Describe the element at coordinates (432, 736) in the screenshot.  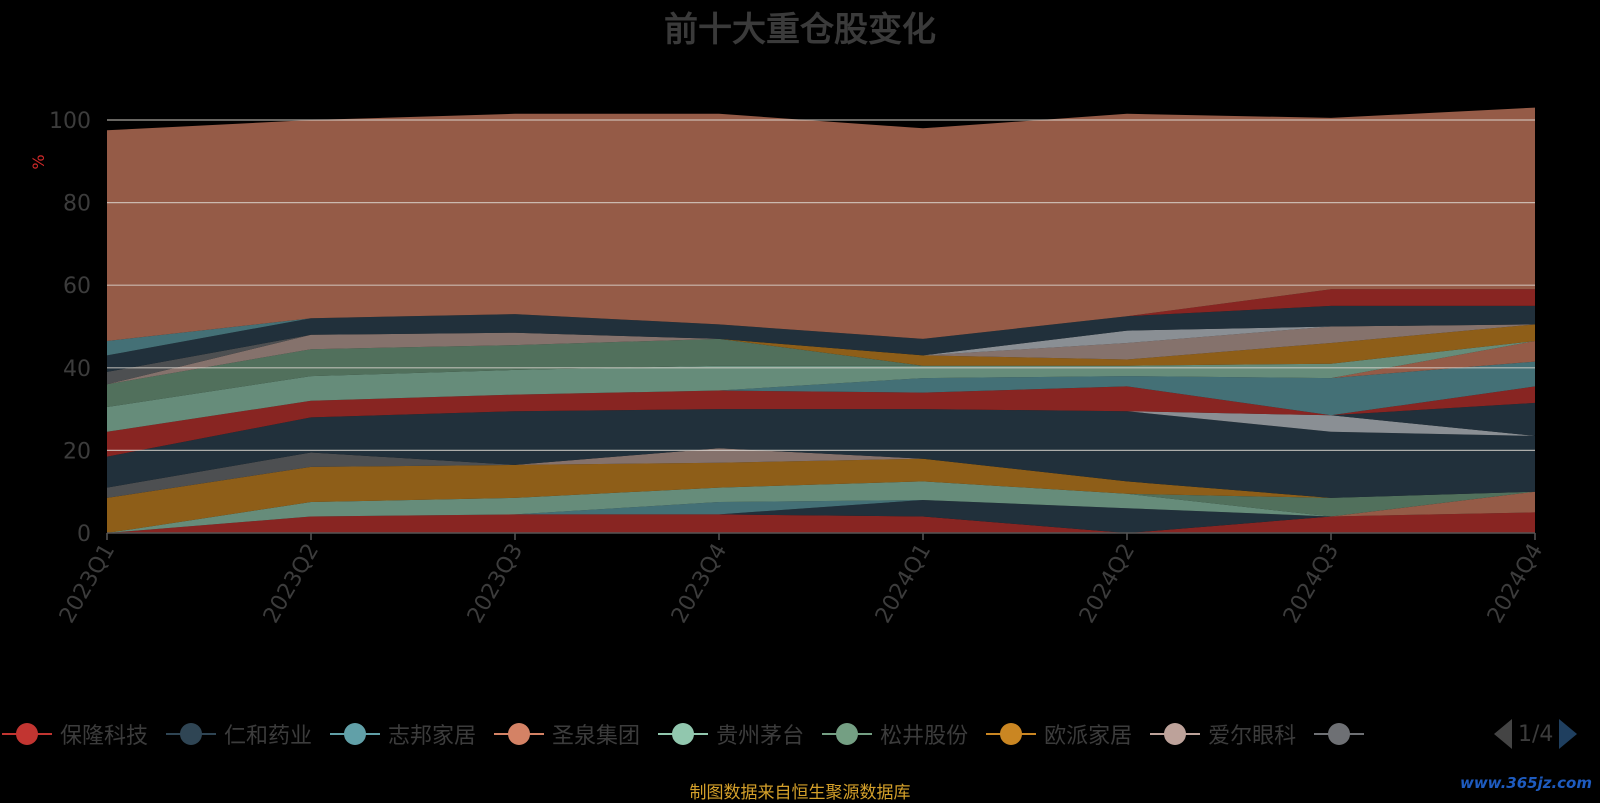
I see `legend-label: 志邦家居` at that location.